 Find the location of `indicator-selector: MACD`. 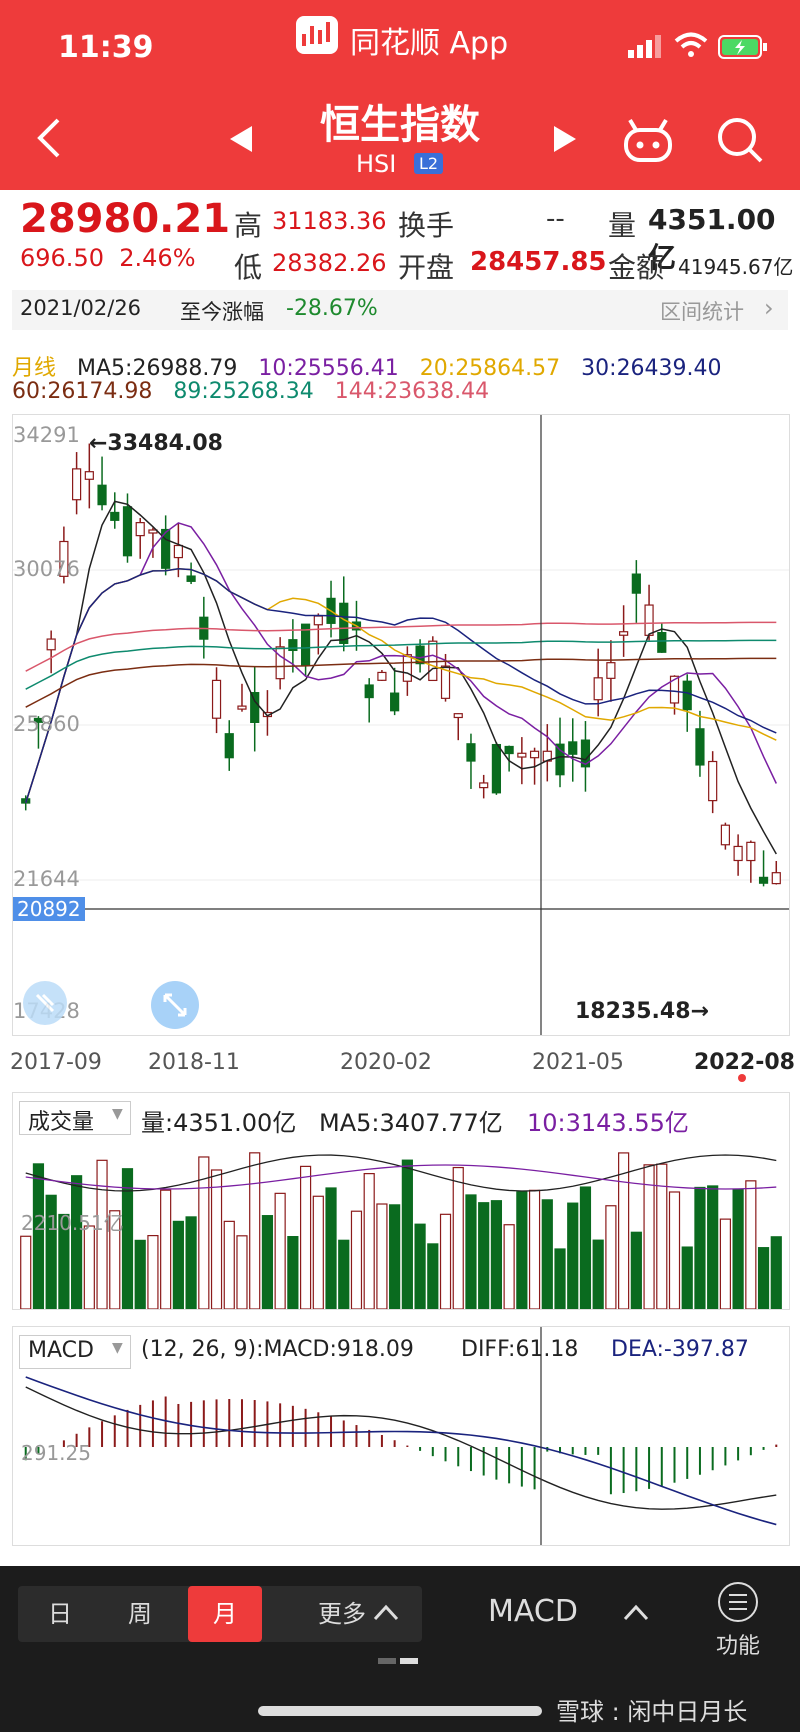

indicator-selector: MACD is located at coordinates (533, 1611).